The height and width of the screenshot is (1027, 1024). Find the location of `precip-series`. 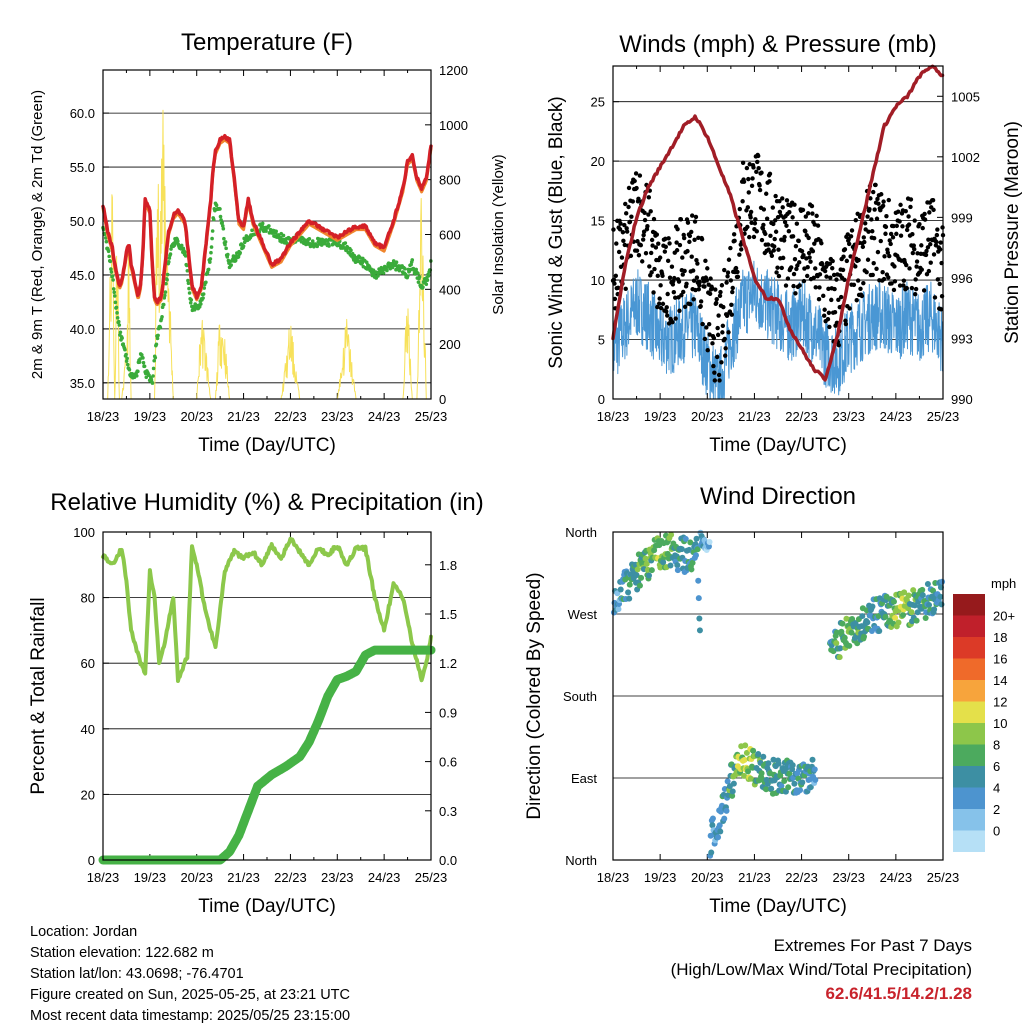

precip-series is located at coordinates (267, 755).